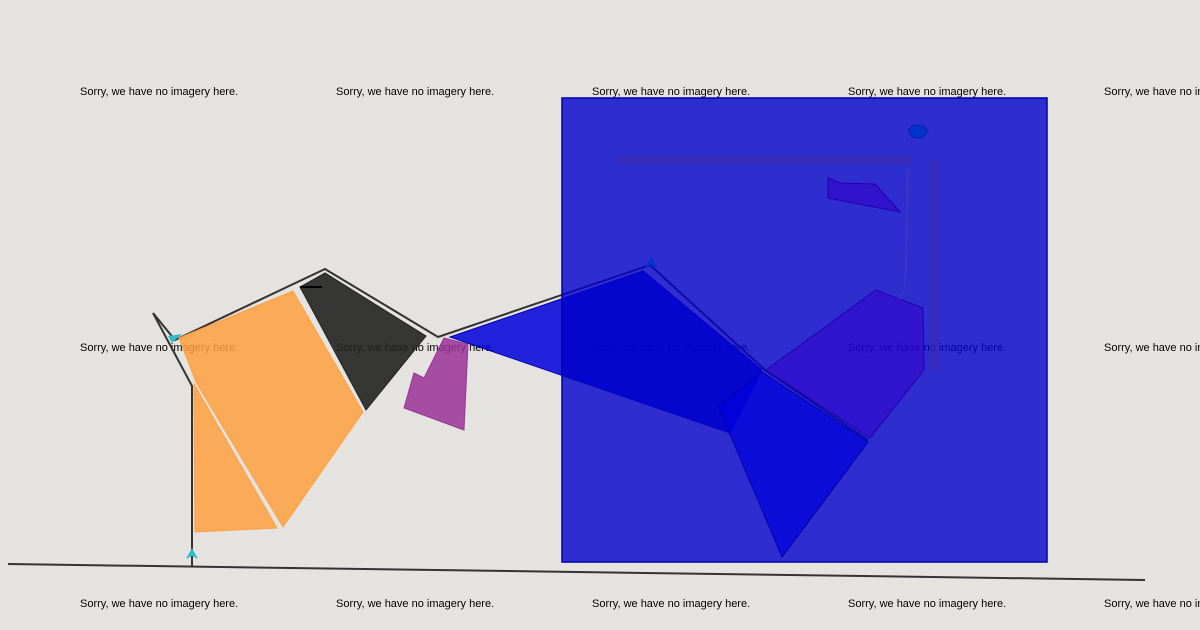  Describe the element at coordinates (576, 572) in the screenshot. I see `polyline-baseline` at that location.